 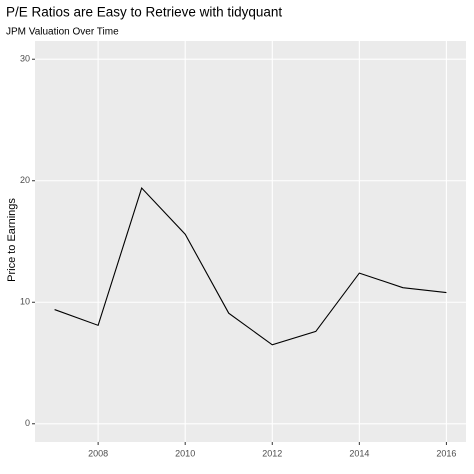 I want to click on y-tick-label: 0, so click(x=27, y=423).